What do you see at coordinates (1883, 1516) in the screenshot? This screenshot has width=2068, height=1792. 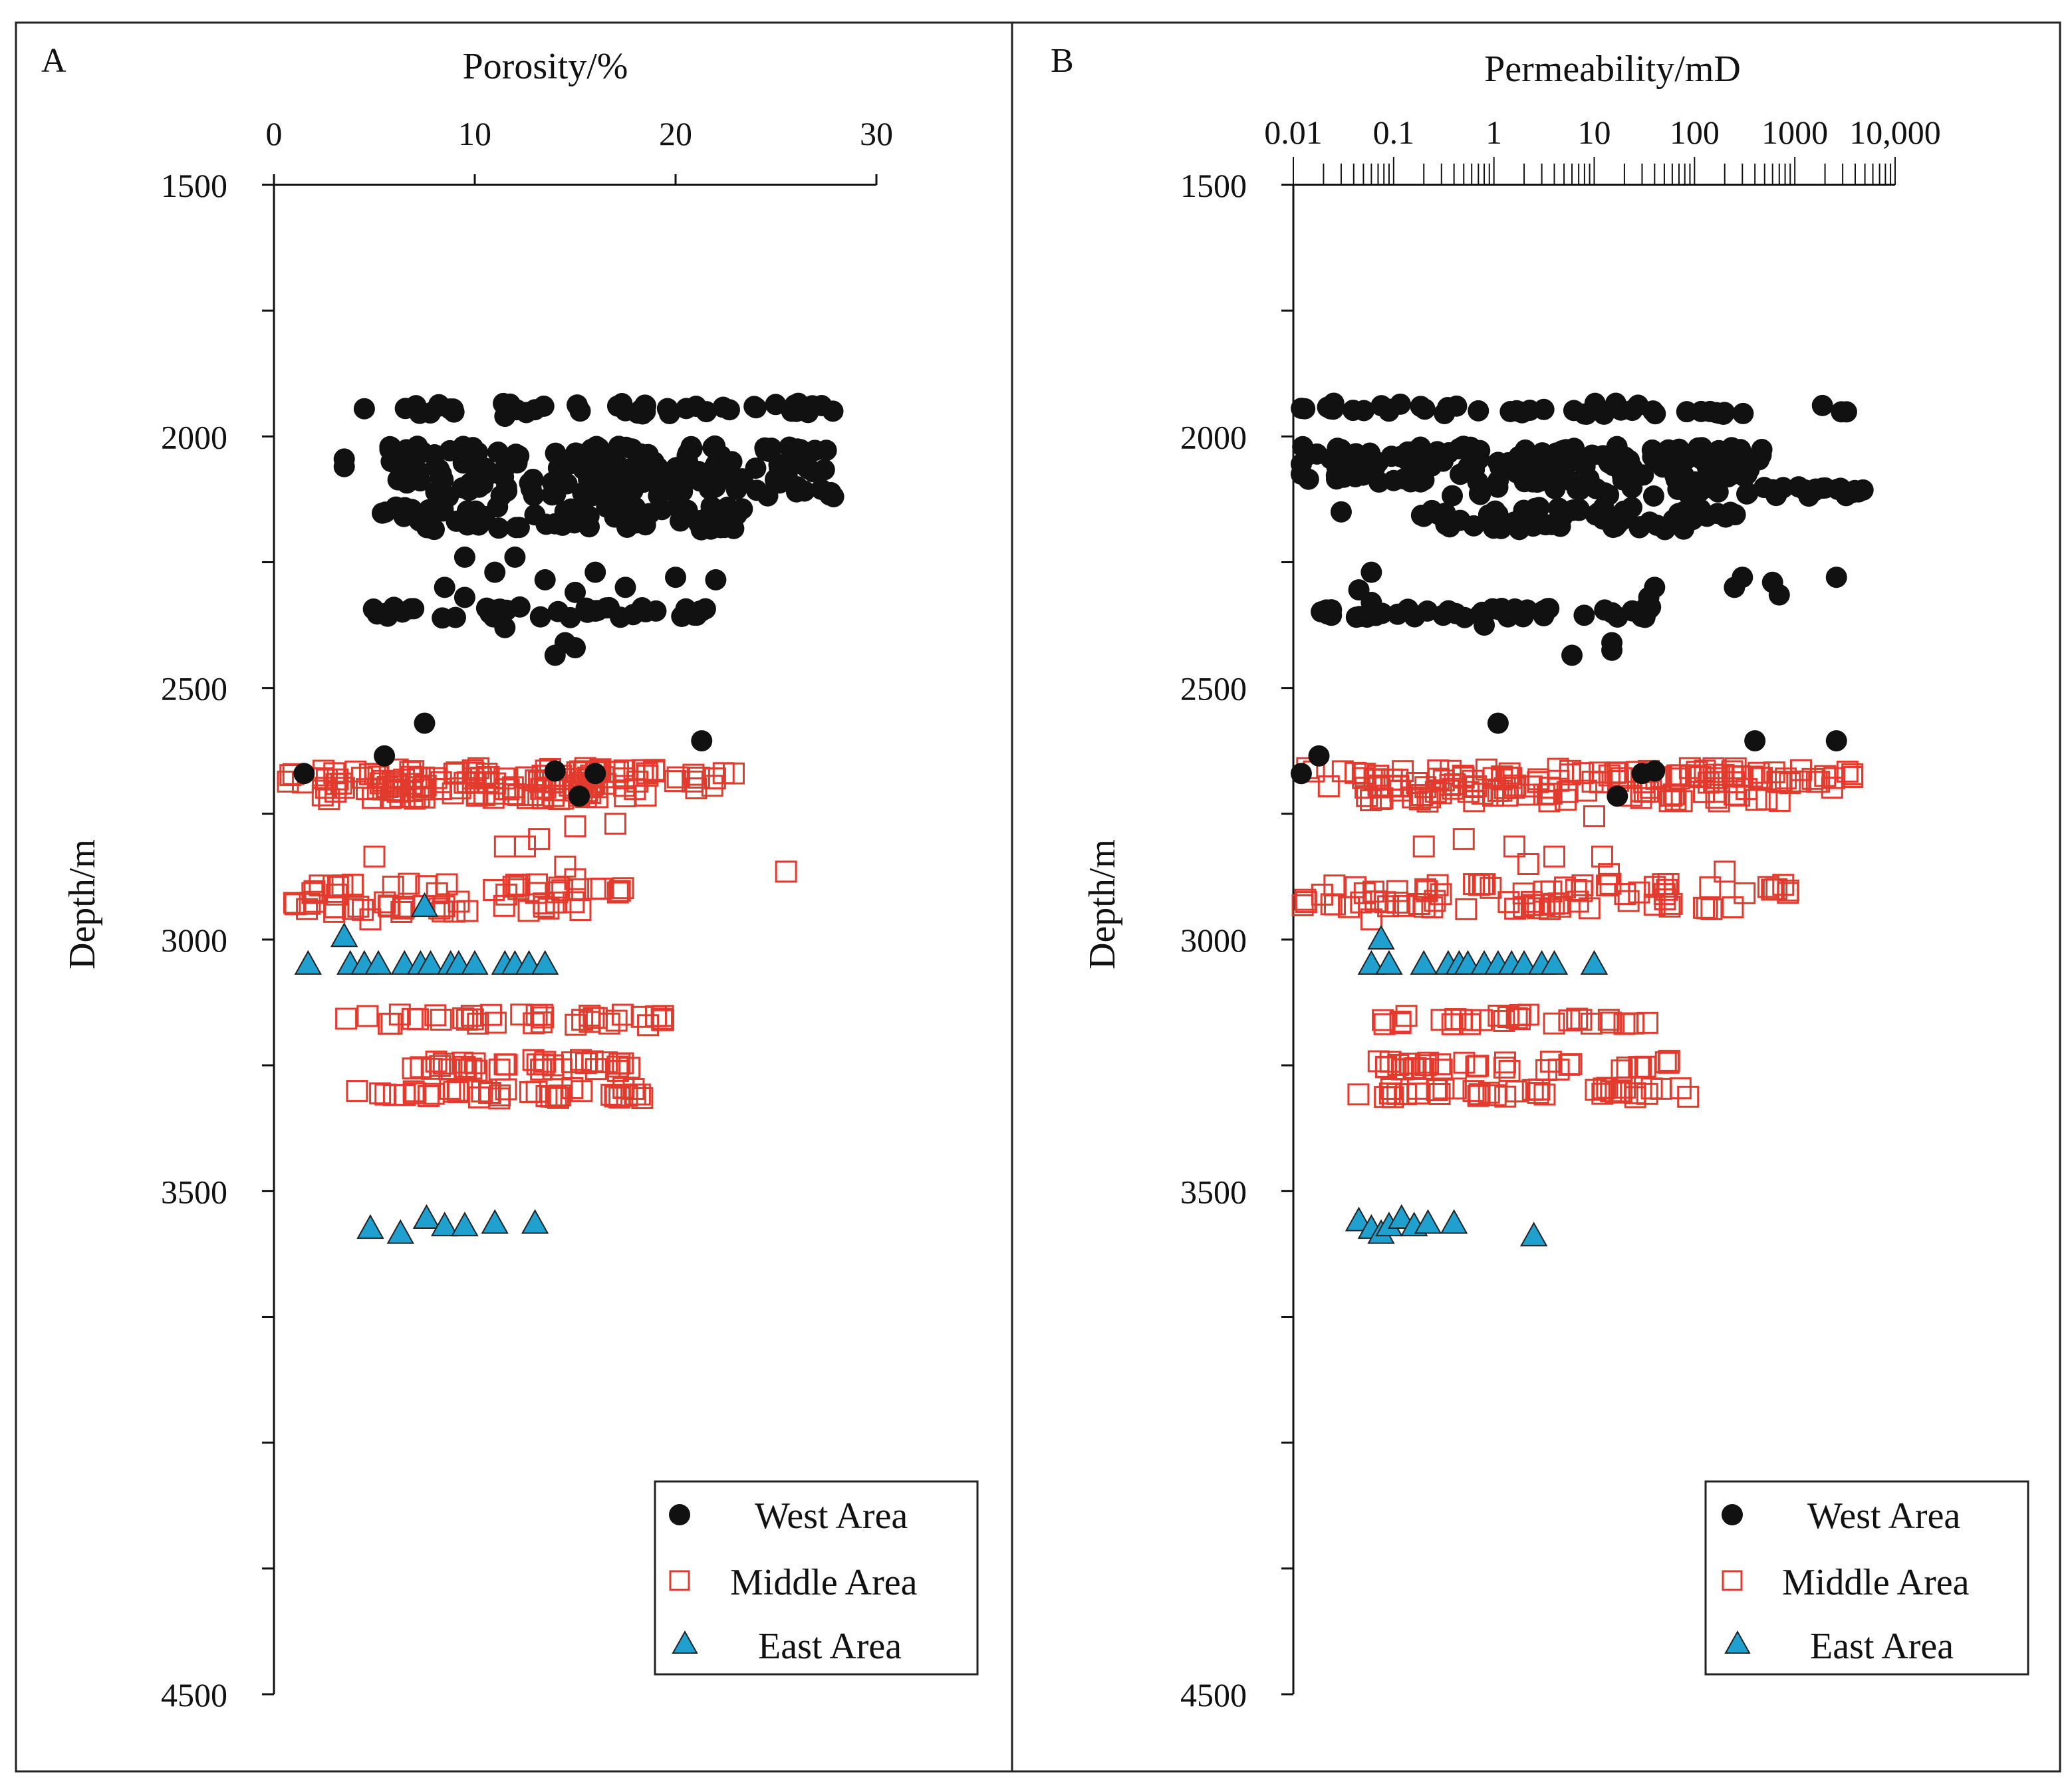 I see `legend-west-label: West Area` at bounding box center [1883, 1516].